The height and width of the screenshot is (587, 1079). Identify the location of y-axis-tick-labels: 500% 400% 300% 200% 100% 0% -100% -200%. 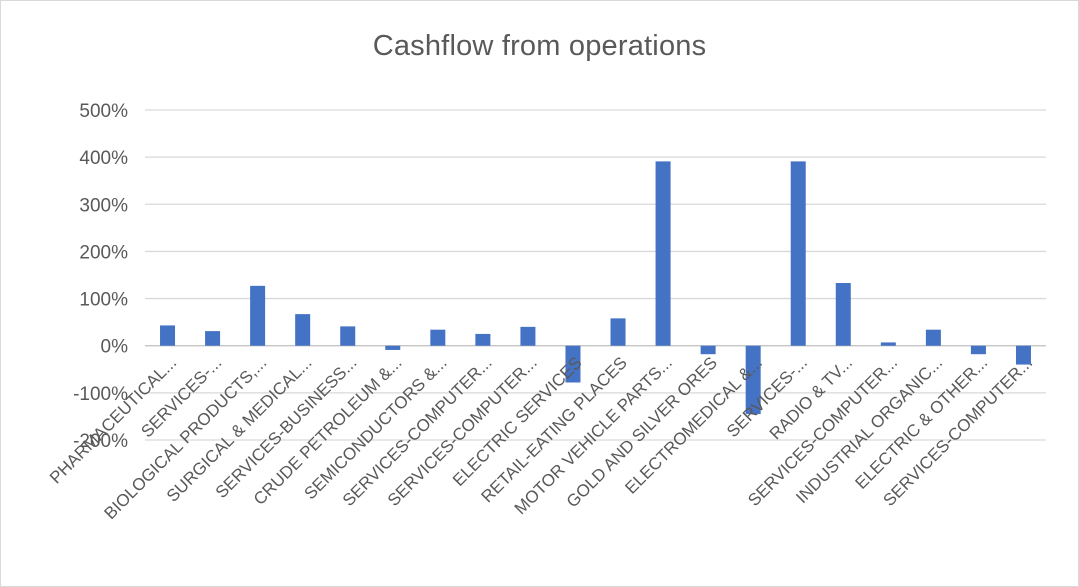
(100, 276).